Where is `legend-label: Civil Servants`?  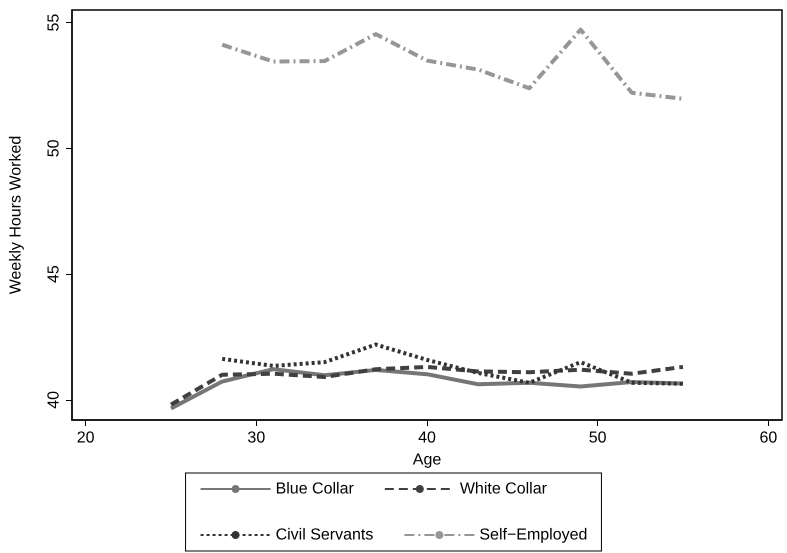 legend-label: Civil Servants is located at coordinates (325, 535).